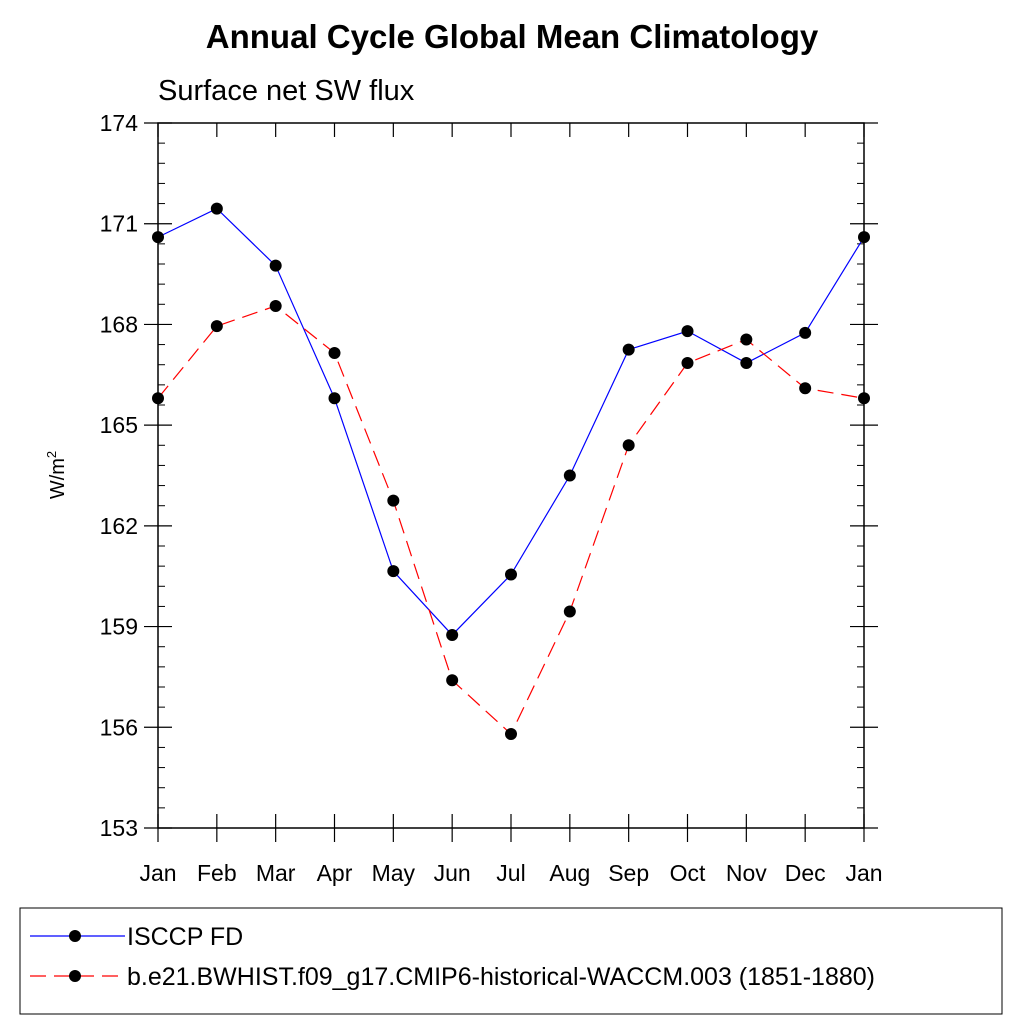  I want to click on x-tick-label: Nov, so click(746, 873).